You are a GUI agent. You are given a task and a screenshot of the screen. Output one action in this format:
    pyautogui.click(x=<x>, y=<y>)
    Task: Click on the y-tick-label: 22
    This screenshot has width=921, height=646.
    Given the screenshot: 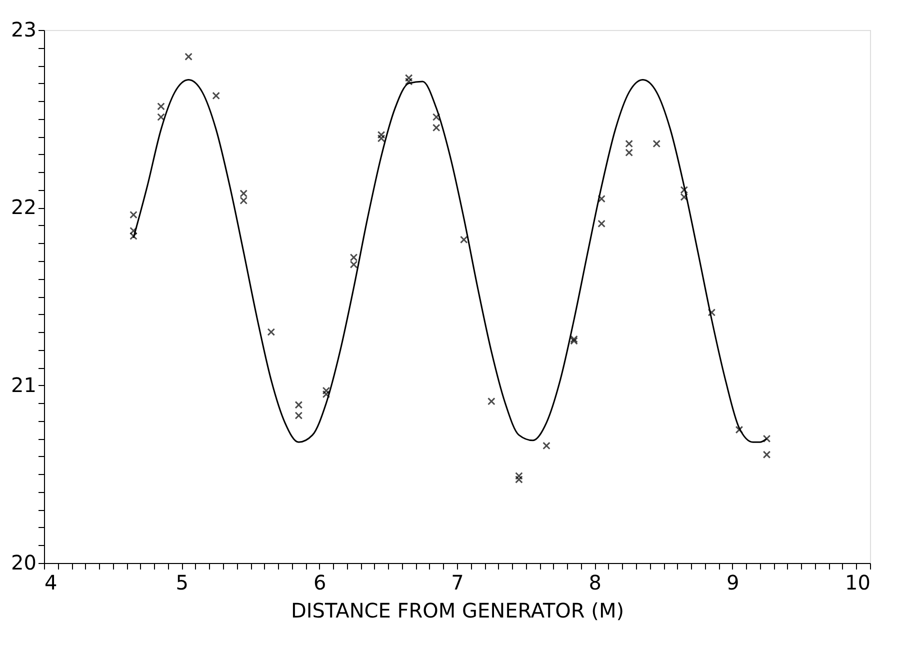 What is the action you would take?
    pyautogui.click(x=23, y=207)
    